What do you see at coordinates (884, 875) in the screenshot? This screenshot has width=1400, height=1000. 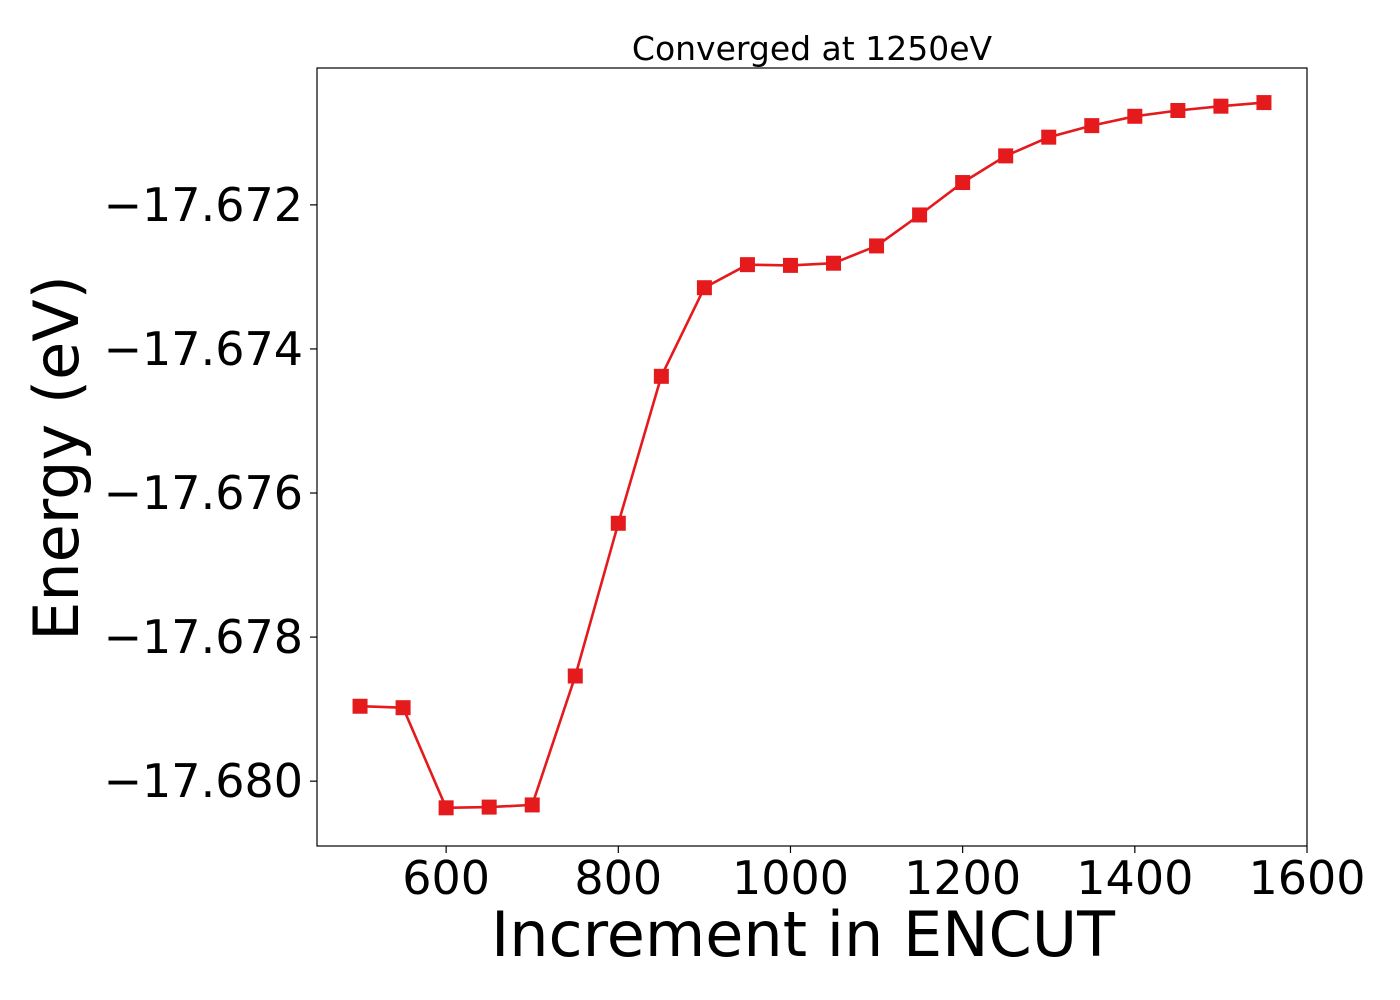 I see `x-axis: 600 800 1000 1200 1400 1600` at bounding box center [884, 875].